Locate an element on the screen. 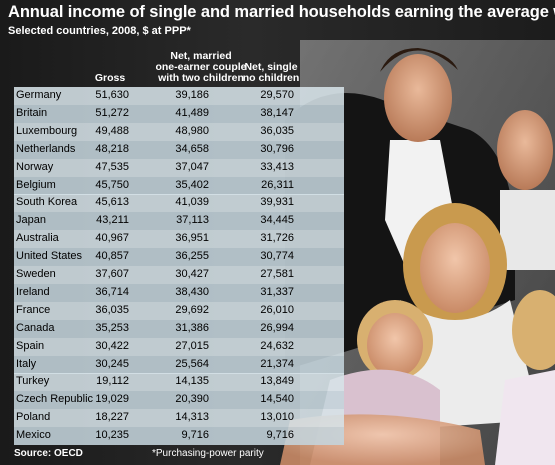 The image size is (555, 465). column-header-gross-line1: Gross is located at coordinates (110, 78).